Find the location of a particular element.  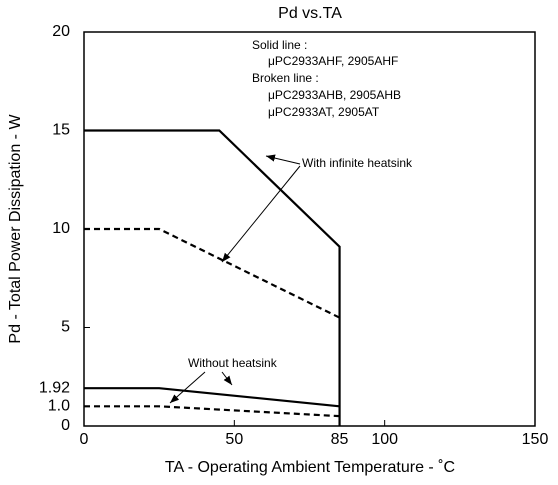

x-tick-label: 0 is located at coordinates (84, 439).